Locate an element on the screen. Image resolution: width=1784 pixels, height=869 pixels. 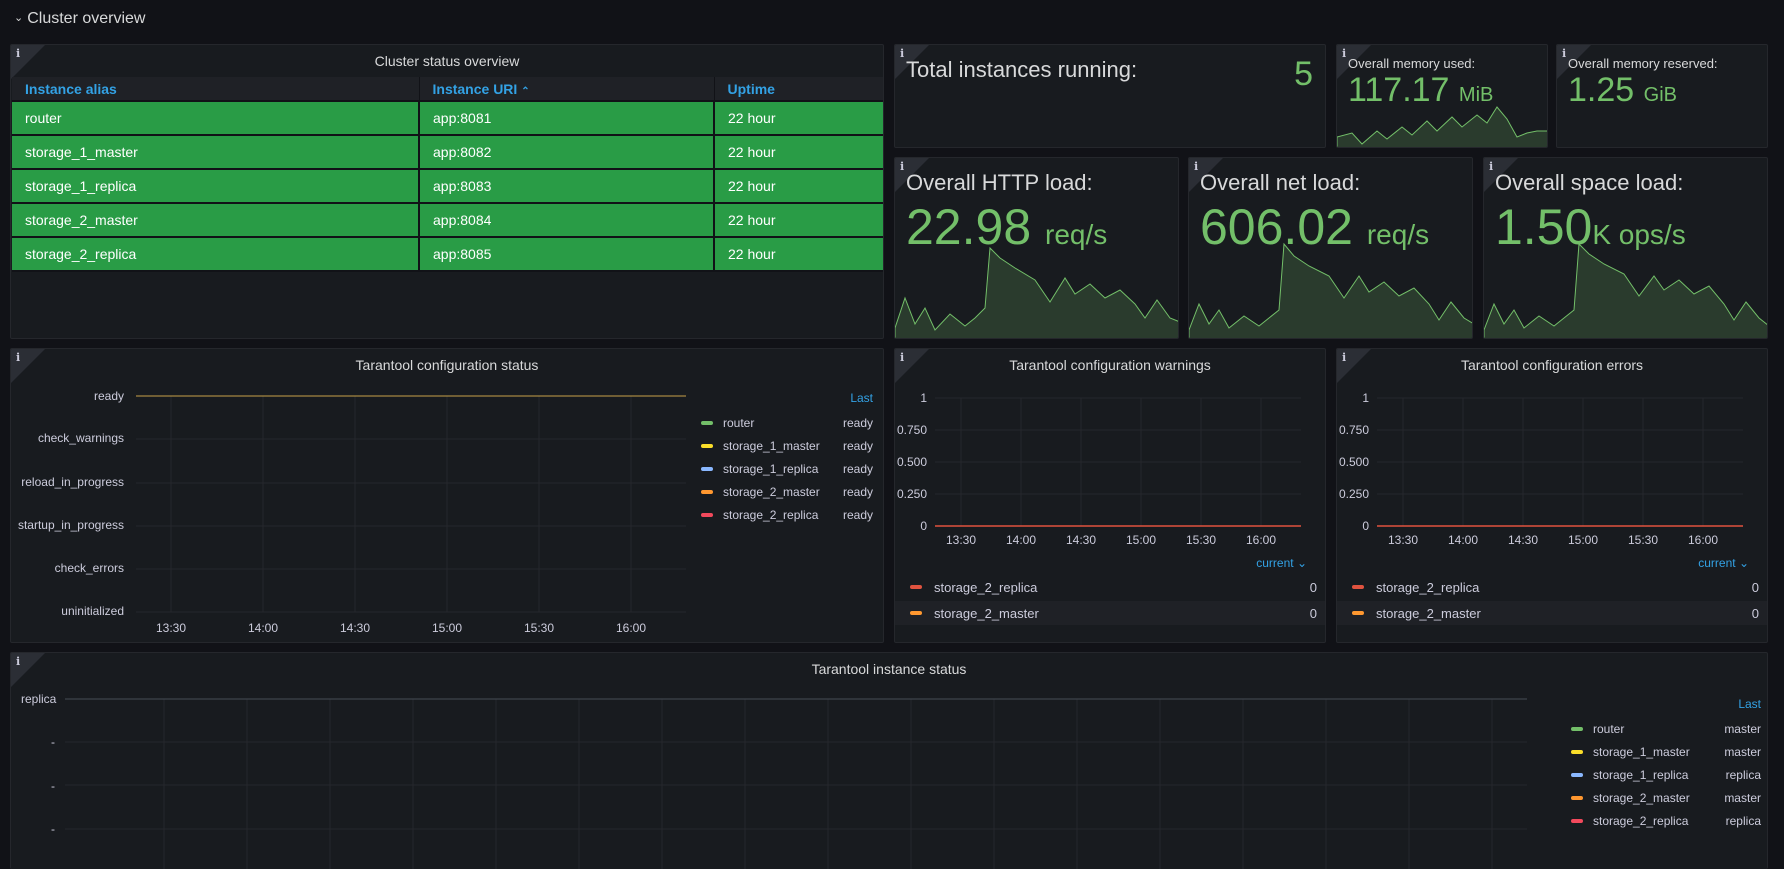
y-tick-label: ready is located at coordinates (108, 396).